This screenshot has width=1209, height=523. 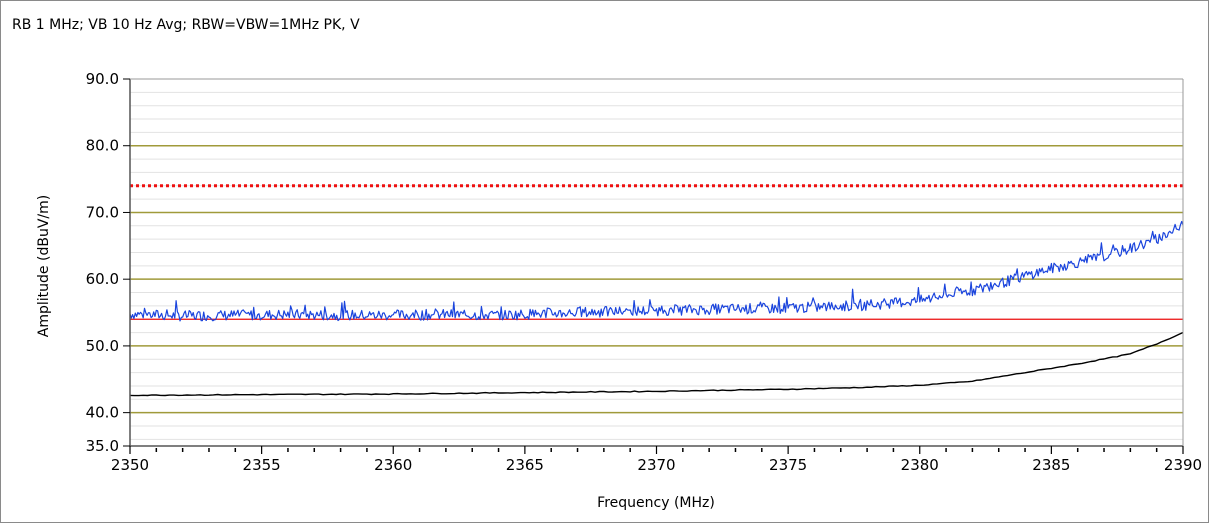 I want to click on y-tick-label: 90.0, so click(x=102, y=79).